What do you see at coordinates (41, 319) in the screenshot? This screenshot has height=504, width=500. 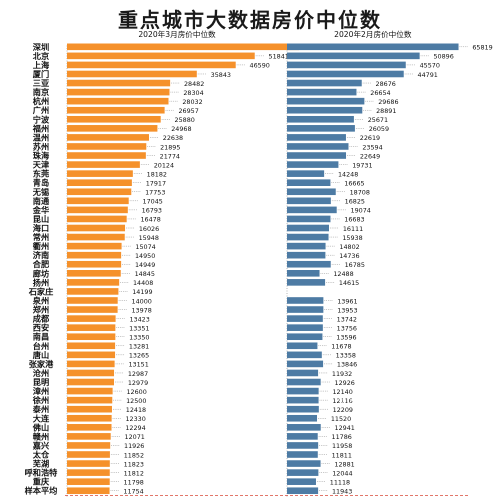 I see `city-label: 成都` at bounding box center [41, 319].